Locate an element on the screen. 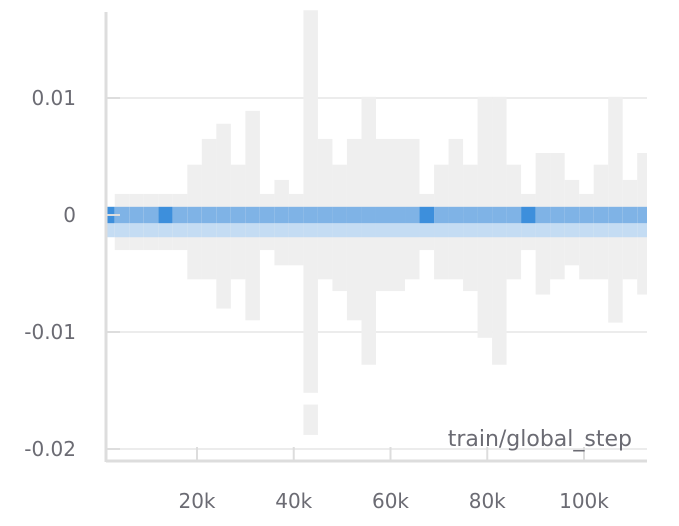 The width and height of the screenshot is (679, 526). y-tick-label: -0.01 is located at coordinates (50, 332).